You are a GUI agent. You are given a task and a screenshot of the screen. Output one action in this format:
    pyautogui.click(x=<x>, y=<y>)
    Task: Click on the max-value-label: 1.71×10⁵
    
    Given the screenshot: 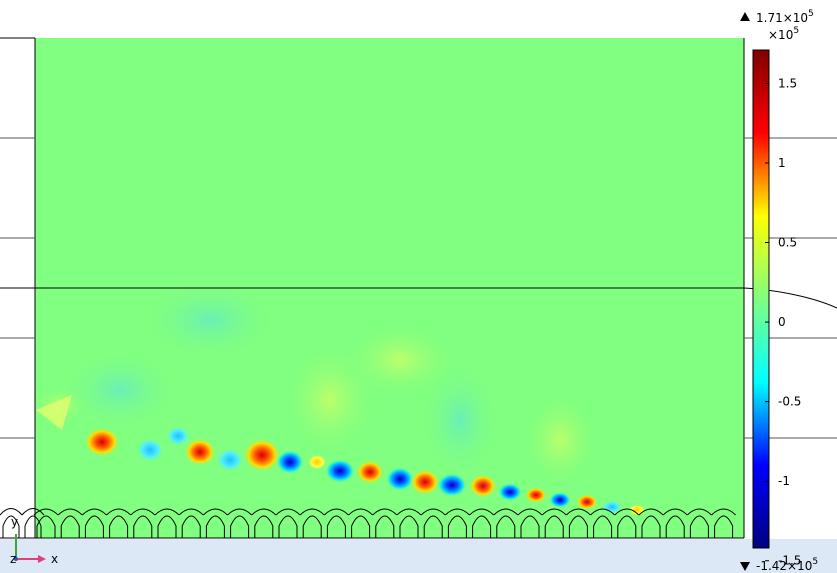 What is the action you would take?
    pyautogui.click(x=785, y=17)
    